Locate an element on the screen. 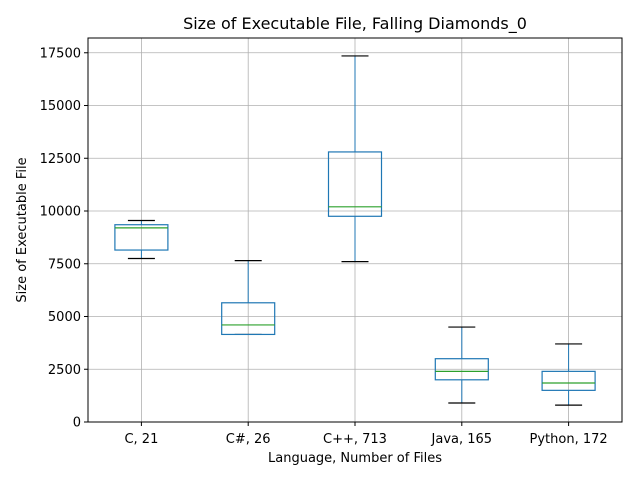  y-tick-label: 2500 is located at coordinates (64, 370).